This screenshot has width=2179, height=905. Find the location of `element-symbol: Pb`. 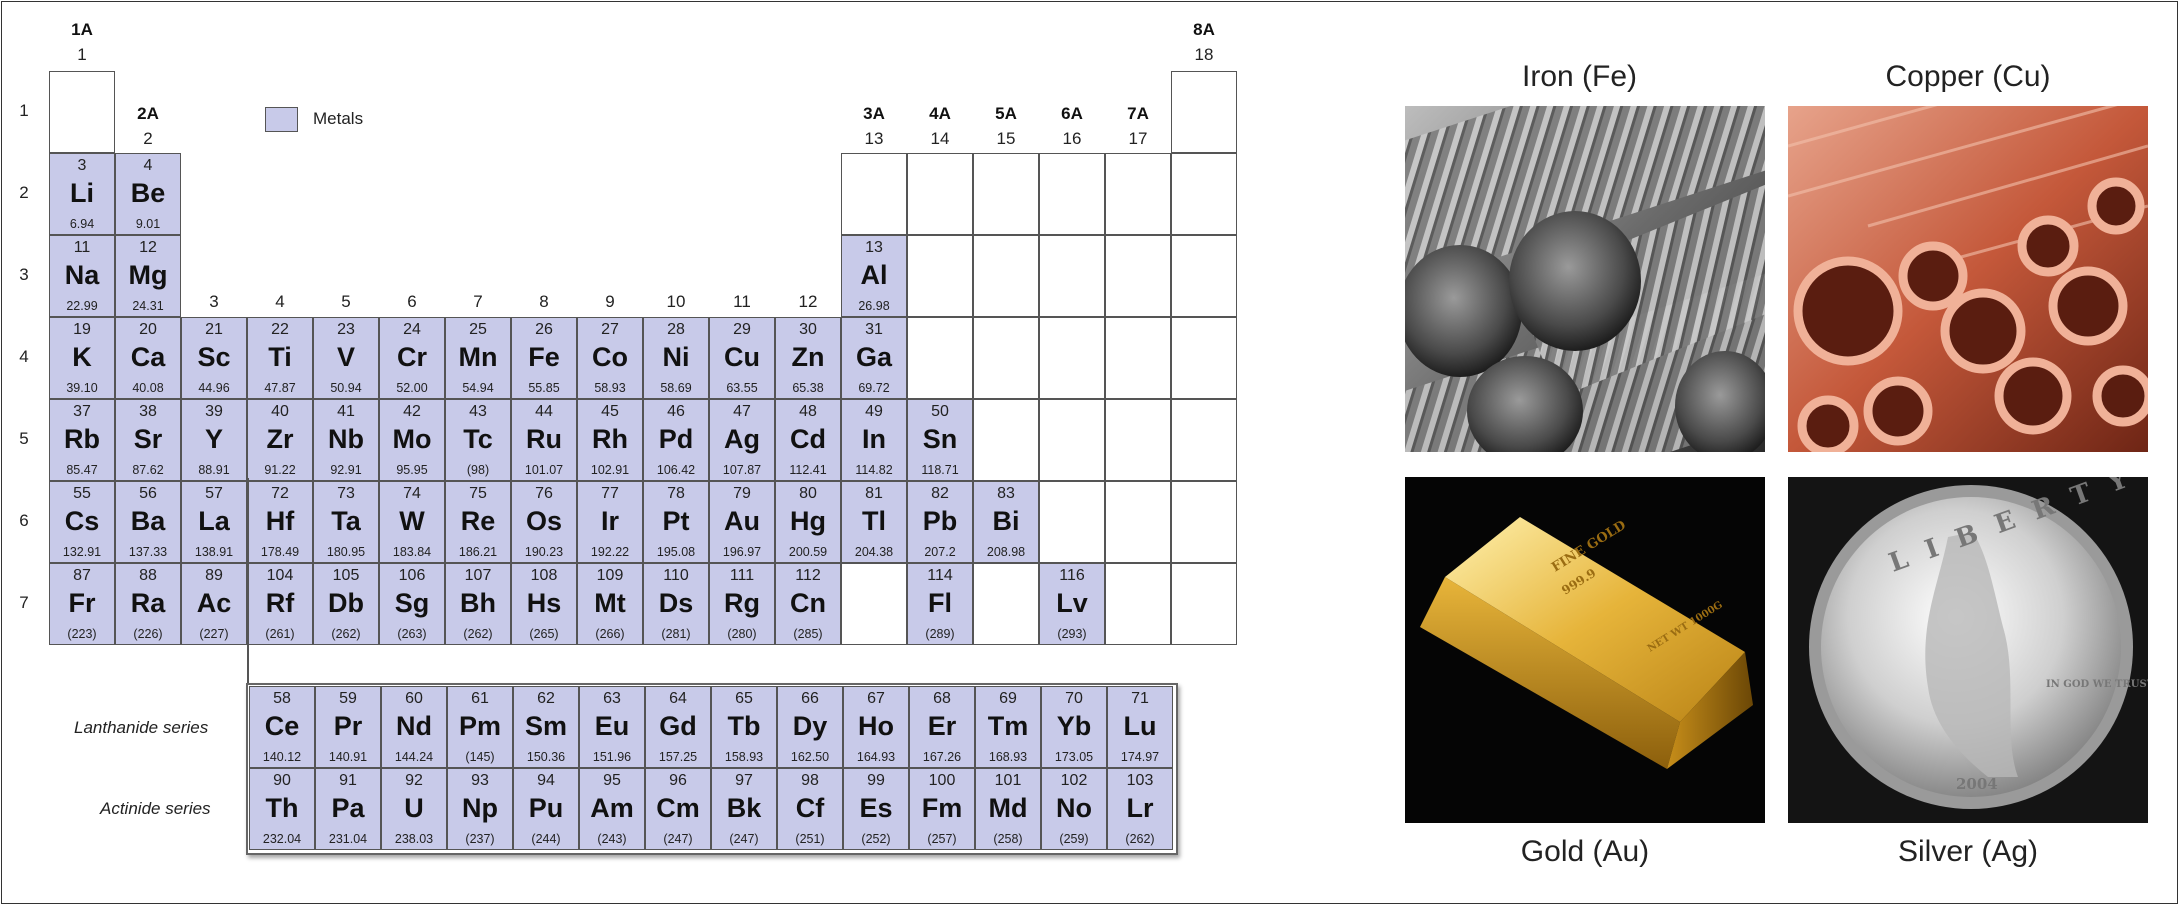

element-symbol: Pb is located at coordinates (940, 521).